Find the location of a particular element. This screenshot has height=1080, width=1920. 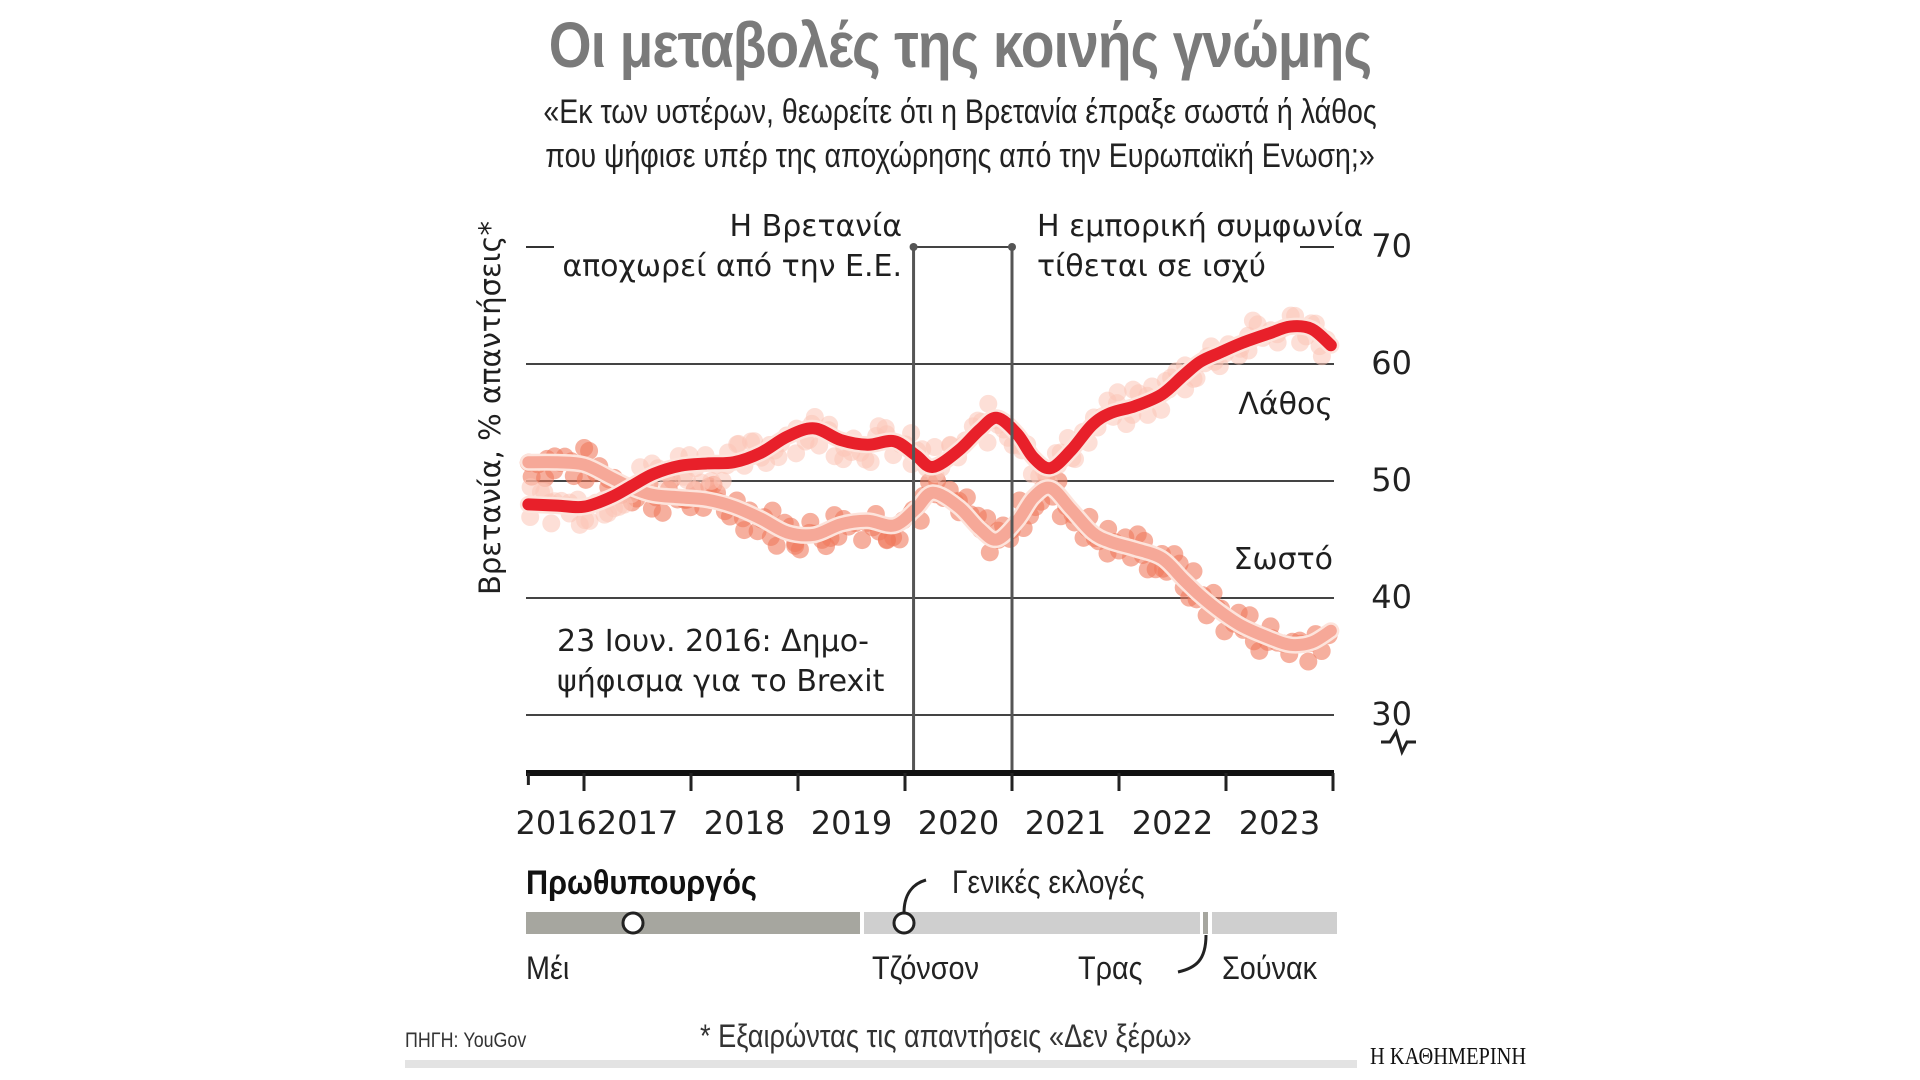

x-tick-label-2019: 2019 is located at coordinates (851, 823).